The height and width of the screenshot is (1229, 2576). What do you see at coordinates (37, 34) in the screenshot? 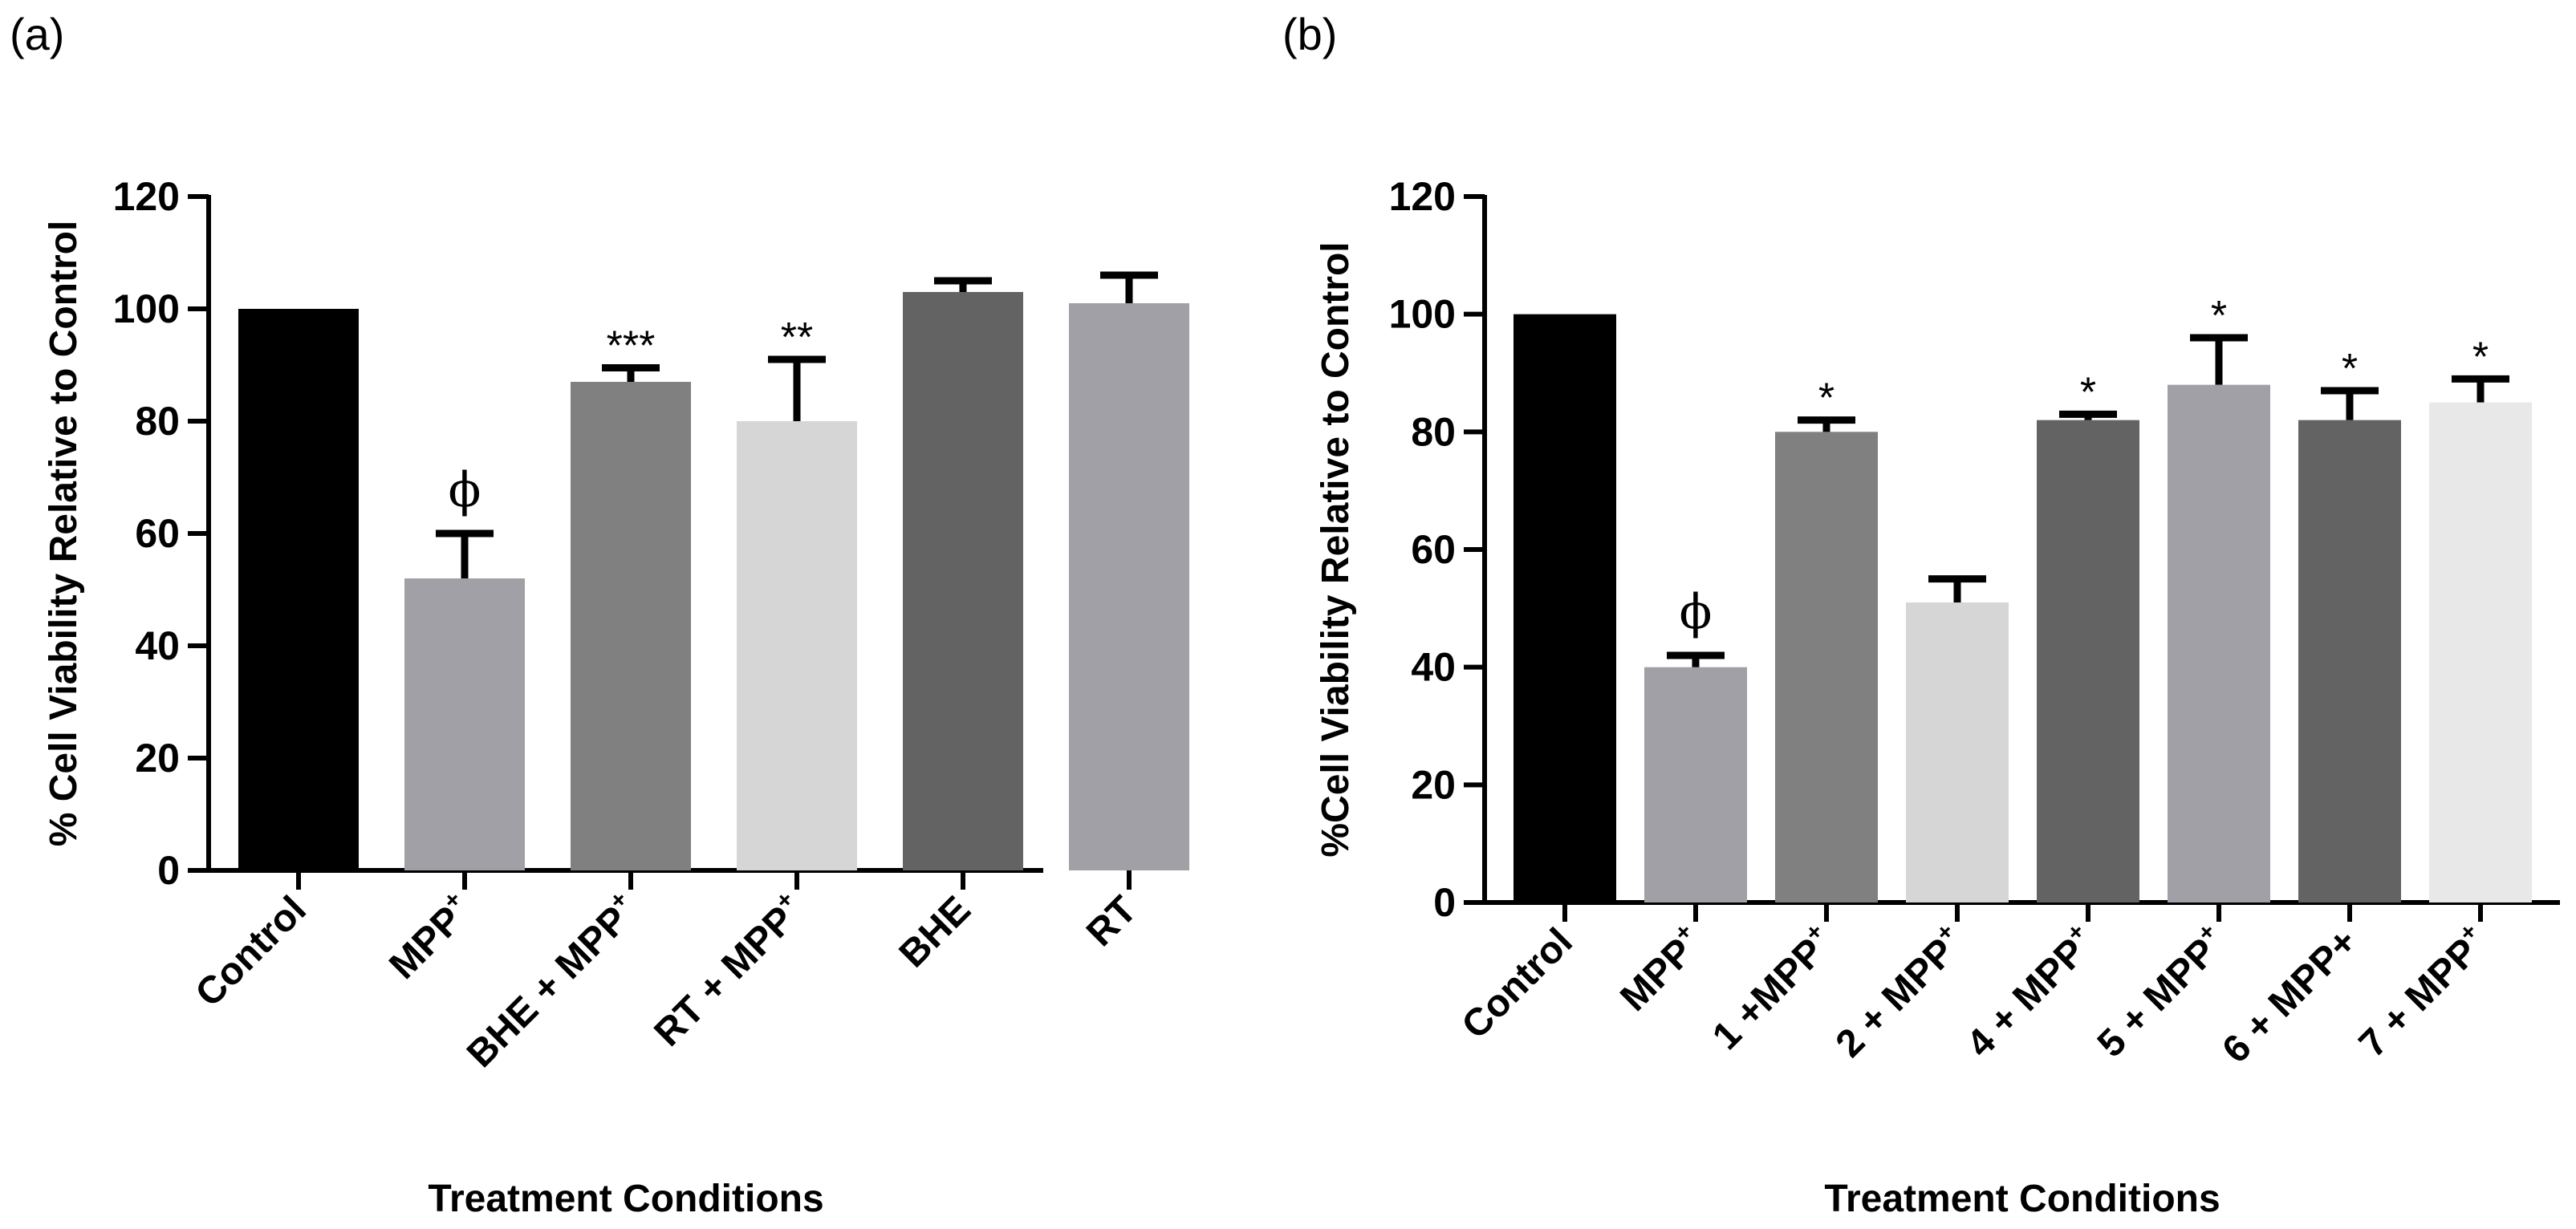
I see `panel-label: (a)` at bounding box center [37, 34].